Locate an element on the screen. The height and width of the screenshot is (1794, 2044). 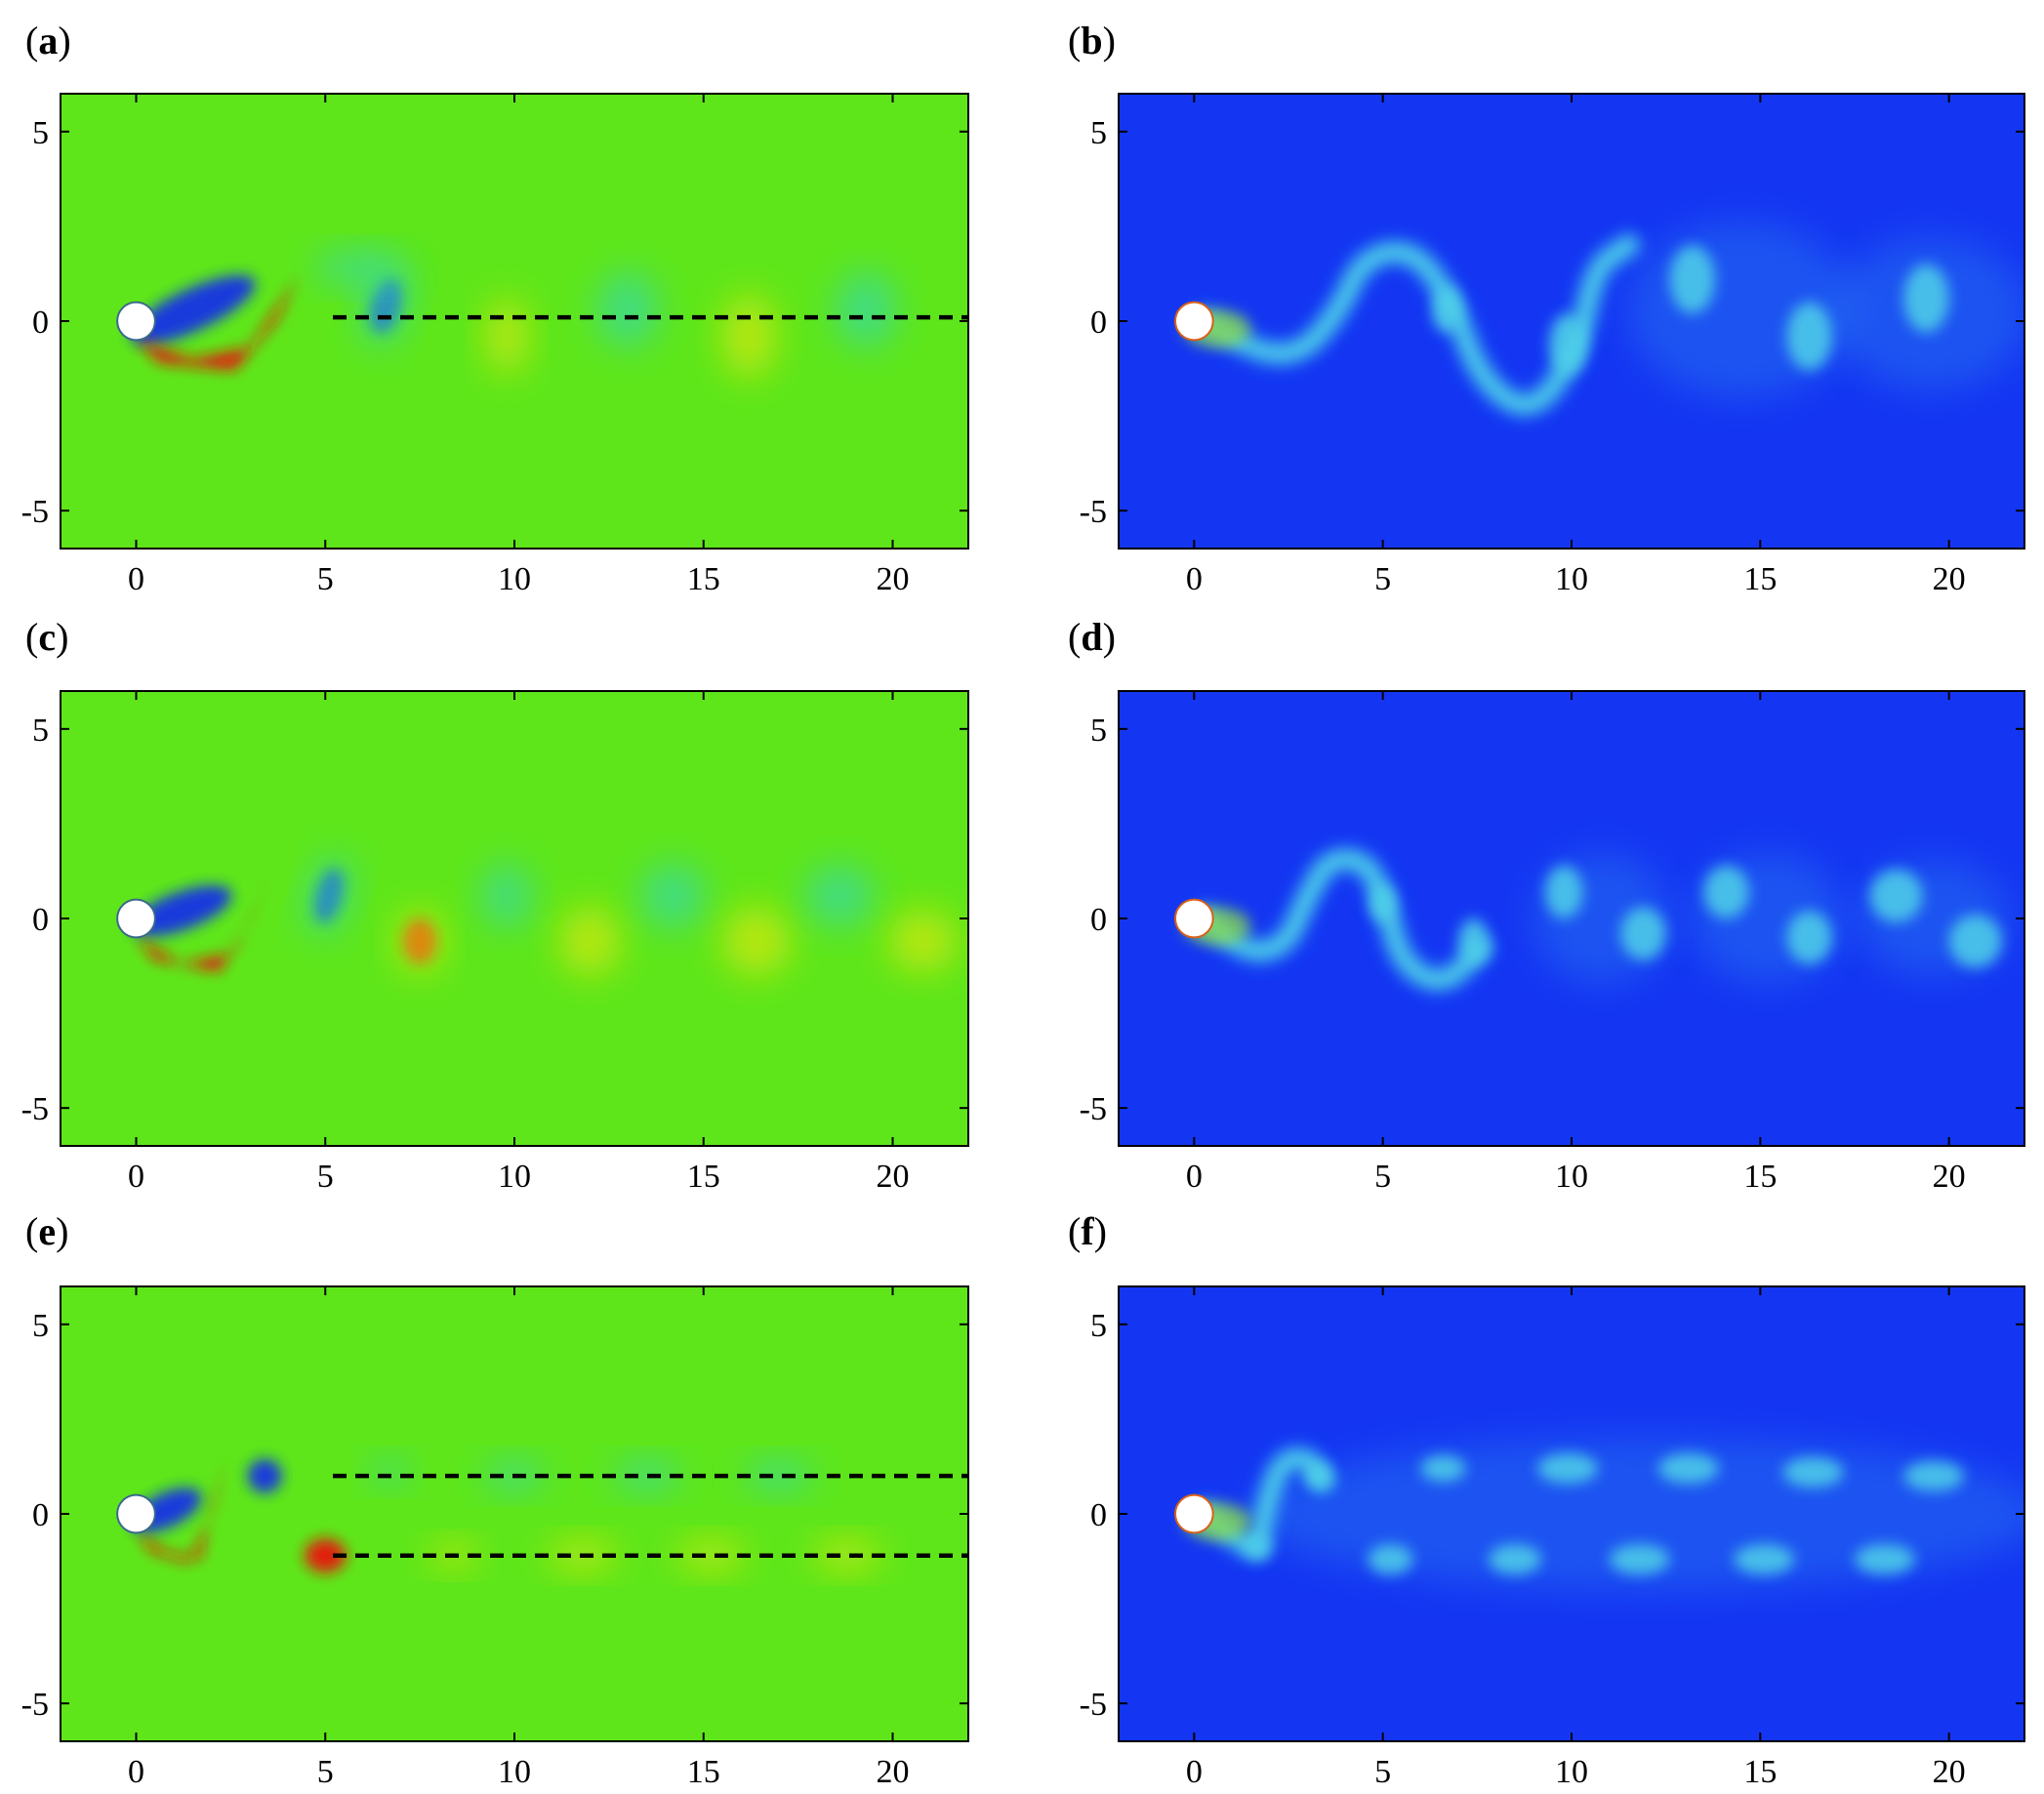
panel-label-b: (b) is located at coordinates (1092, 40).